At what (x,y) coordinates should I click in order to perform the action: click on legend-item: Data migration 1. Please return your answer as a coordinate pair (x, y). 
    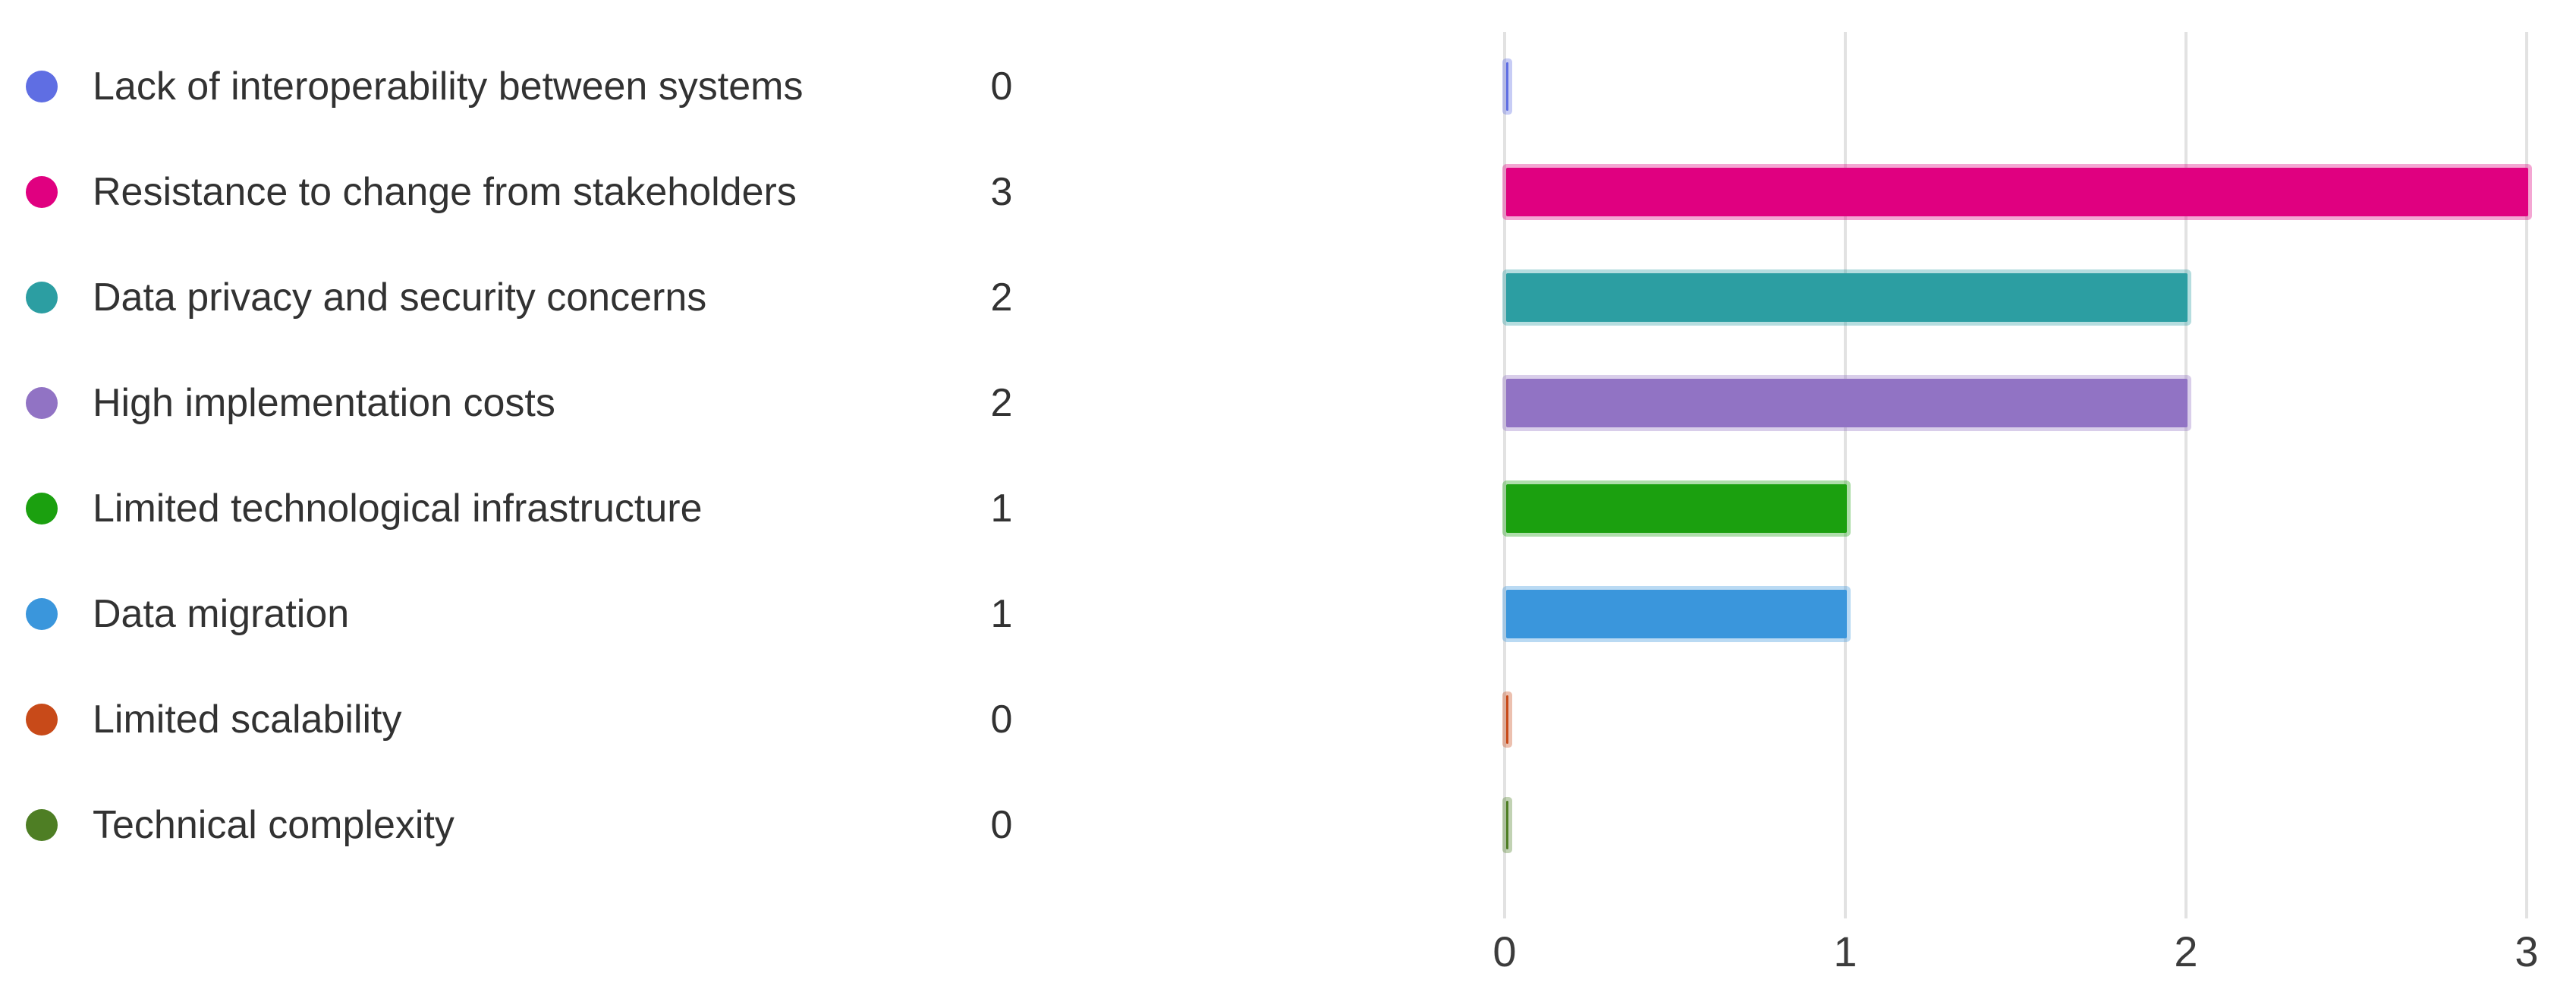
    Looking at the image, I should click on (538, 614).